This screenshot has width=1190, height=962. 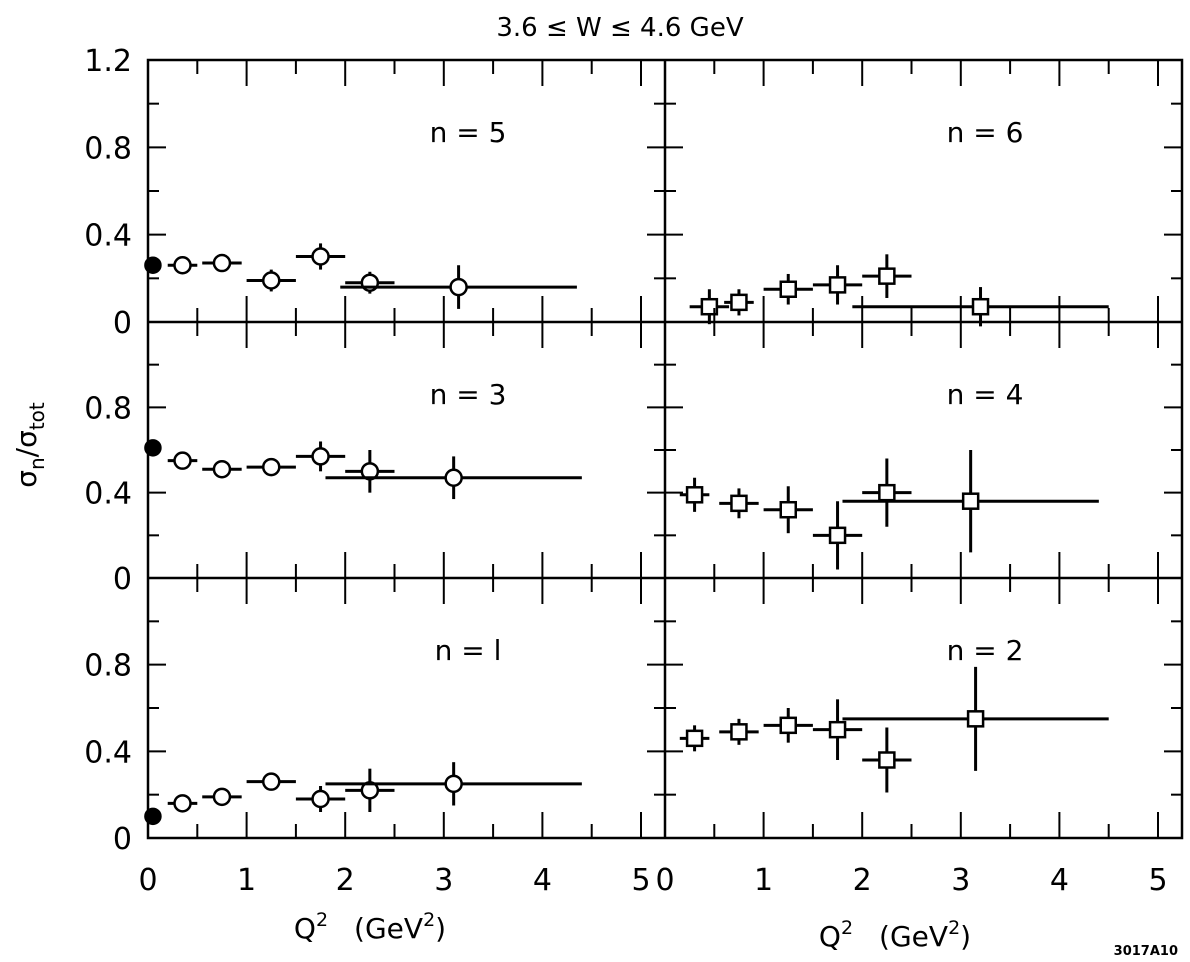 I want to click on x-axis-label-left-sup: 2, so click(x=322, y=920).